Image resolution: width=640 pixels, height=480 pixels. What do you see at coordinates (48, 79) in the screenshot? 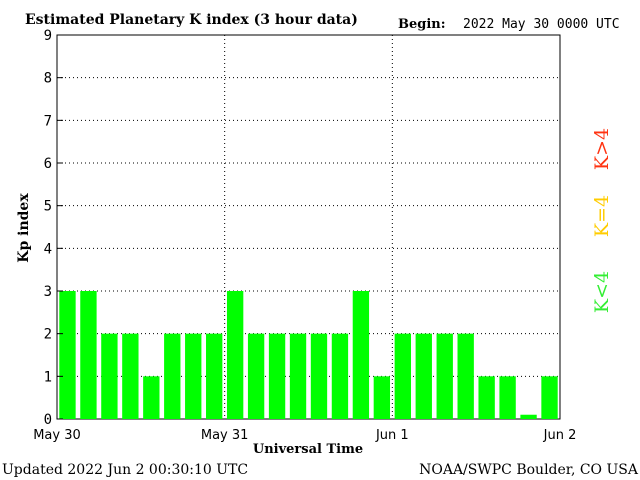
I see `y-tick-label: 8` at bounding box center [48, 79].